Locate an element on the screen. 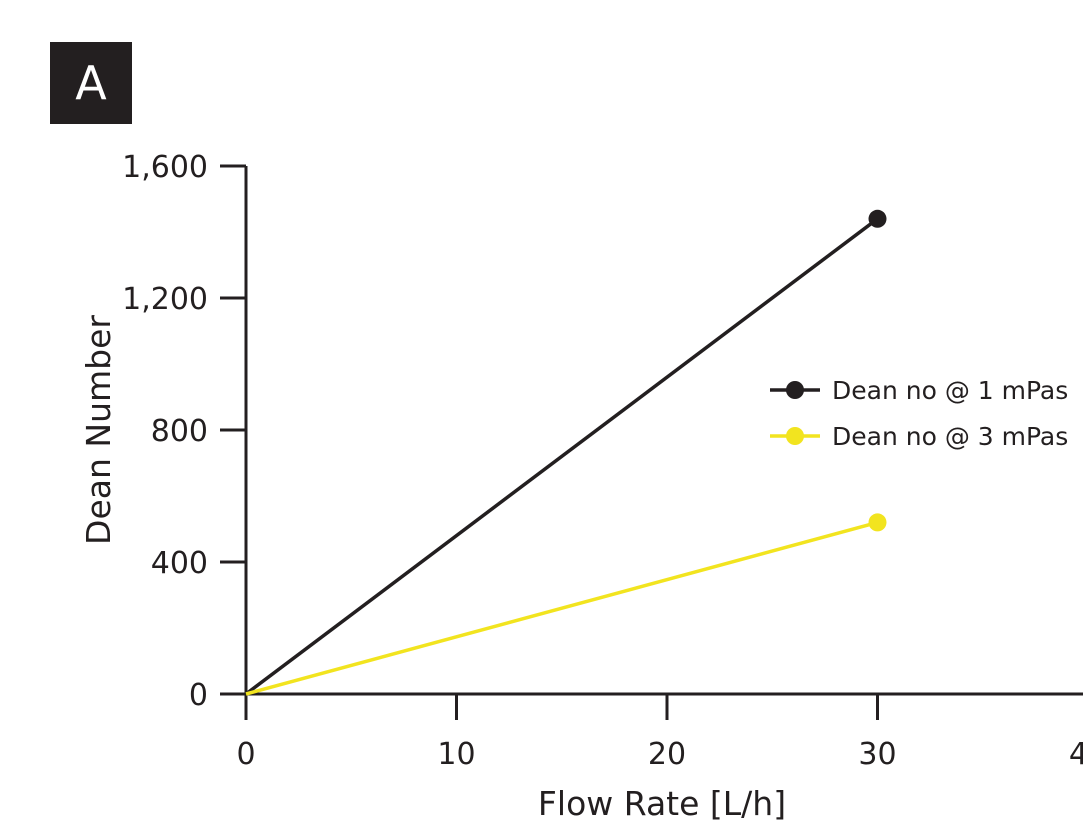 This screenshot has height=833, width=1083. x-tick-label: 20 is located at coordinates (667, 754).